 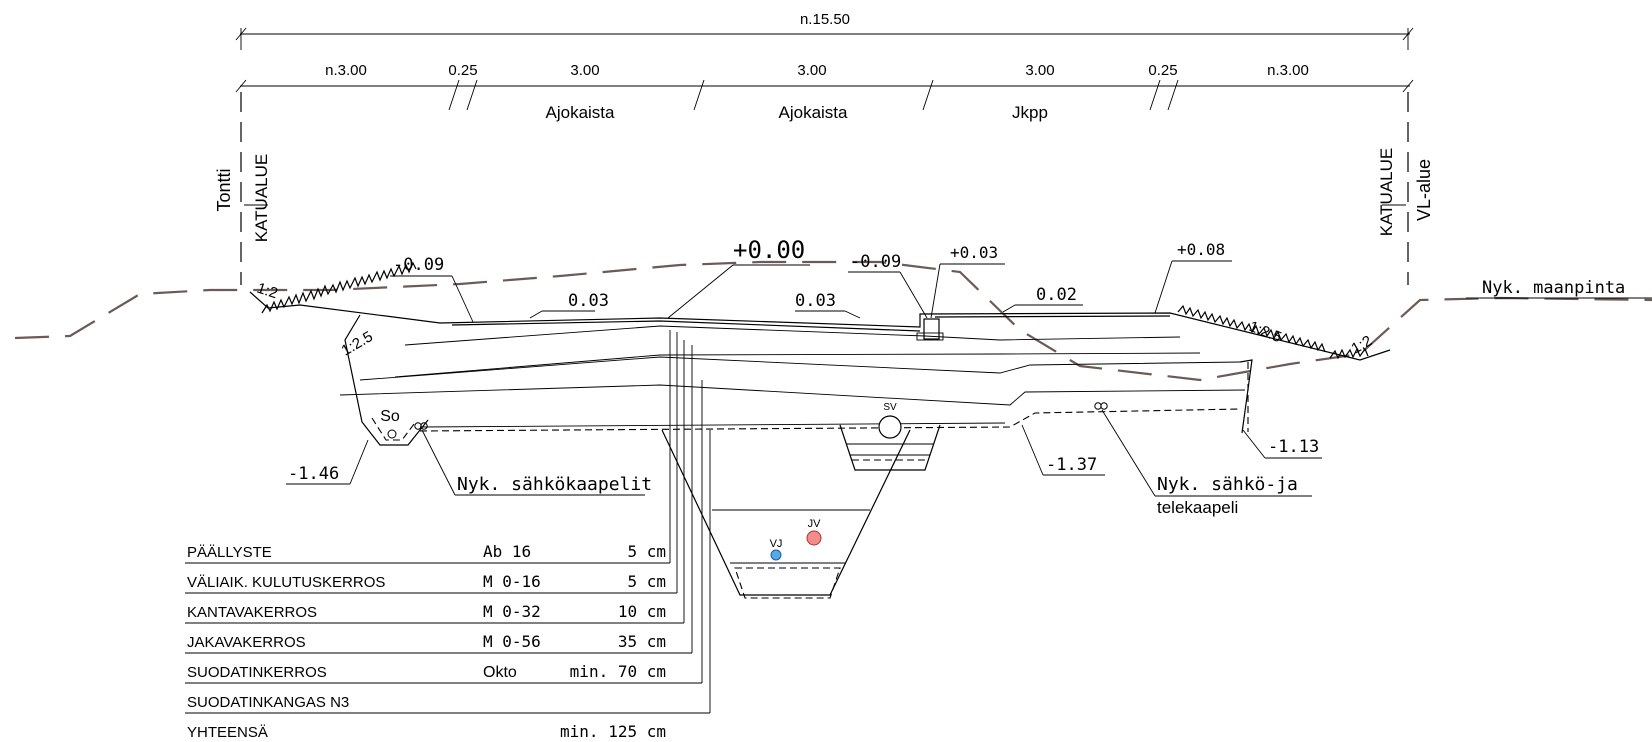 I want to click on jv-label: JV, so click(x=815, y=524).